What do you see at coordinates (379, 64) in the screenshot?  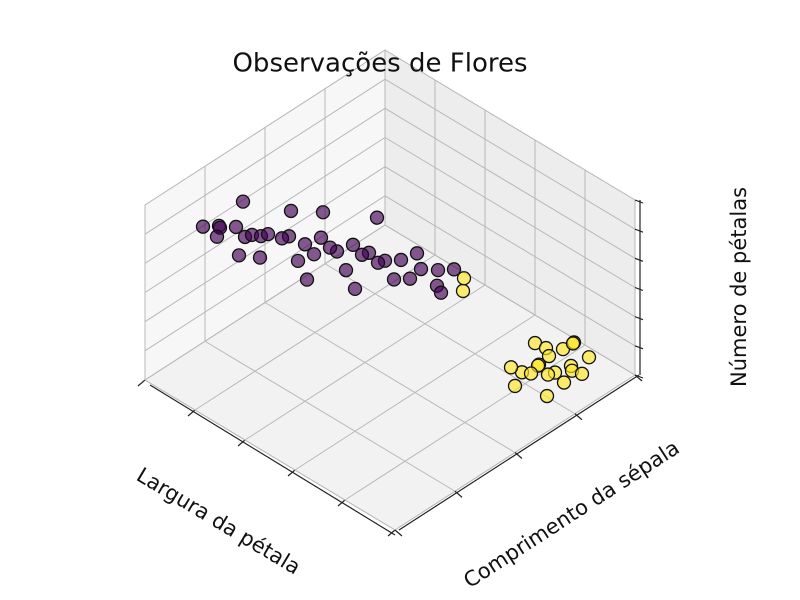 I see `chart-title: Observações de Flores` at bounding box center [379, 64].